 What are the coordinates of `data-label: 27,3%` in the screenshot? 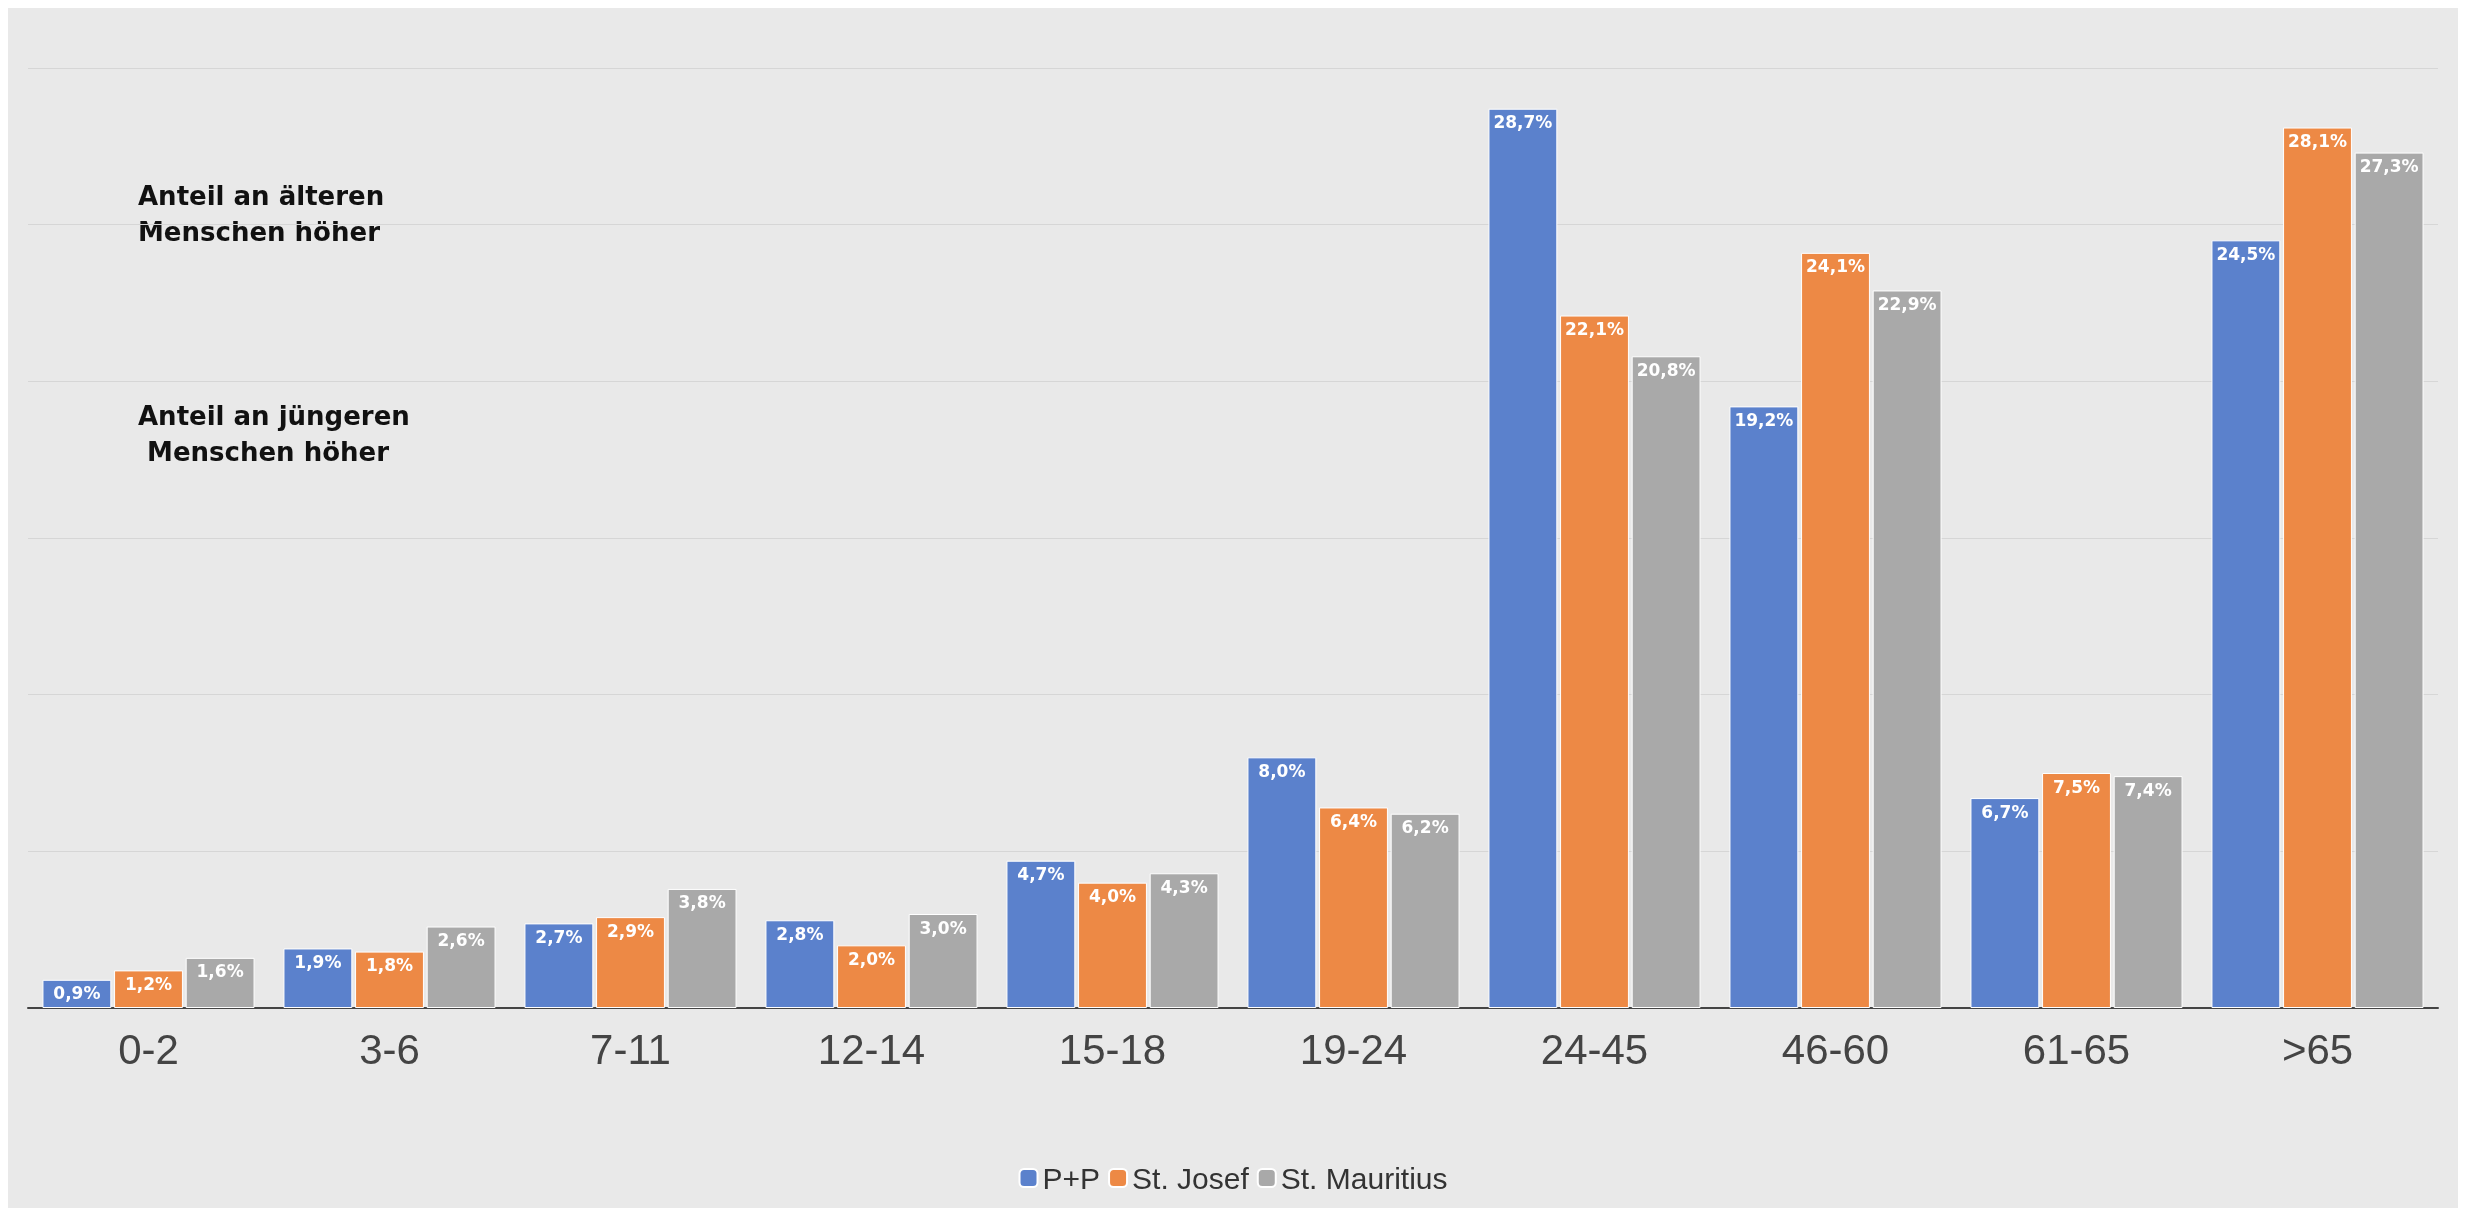 It's located at (2389, 166).